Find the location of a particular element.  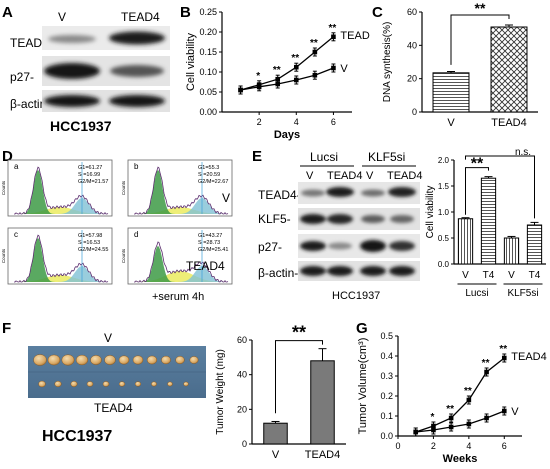

panel-c-chart: 0 20 40 60 DNA synthesis(%) V TEAD4 ** is located at coordinates (460, 64).